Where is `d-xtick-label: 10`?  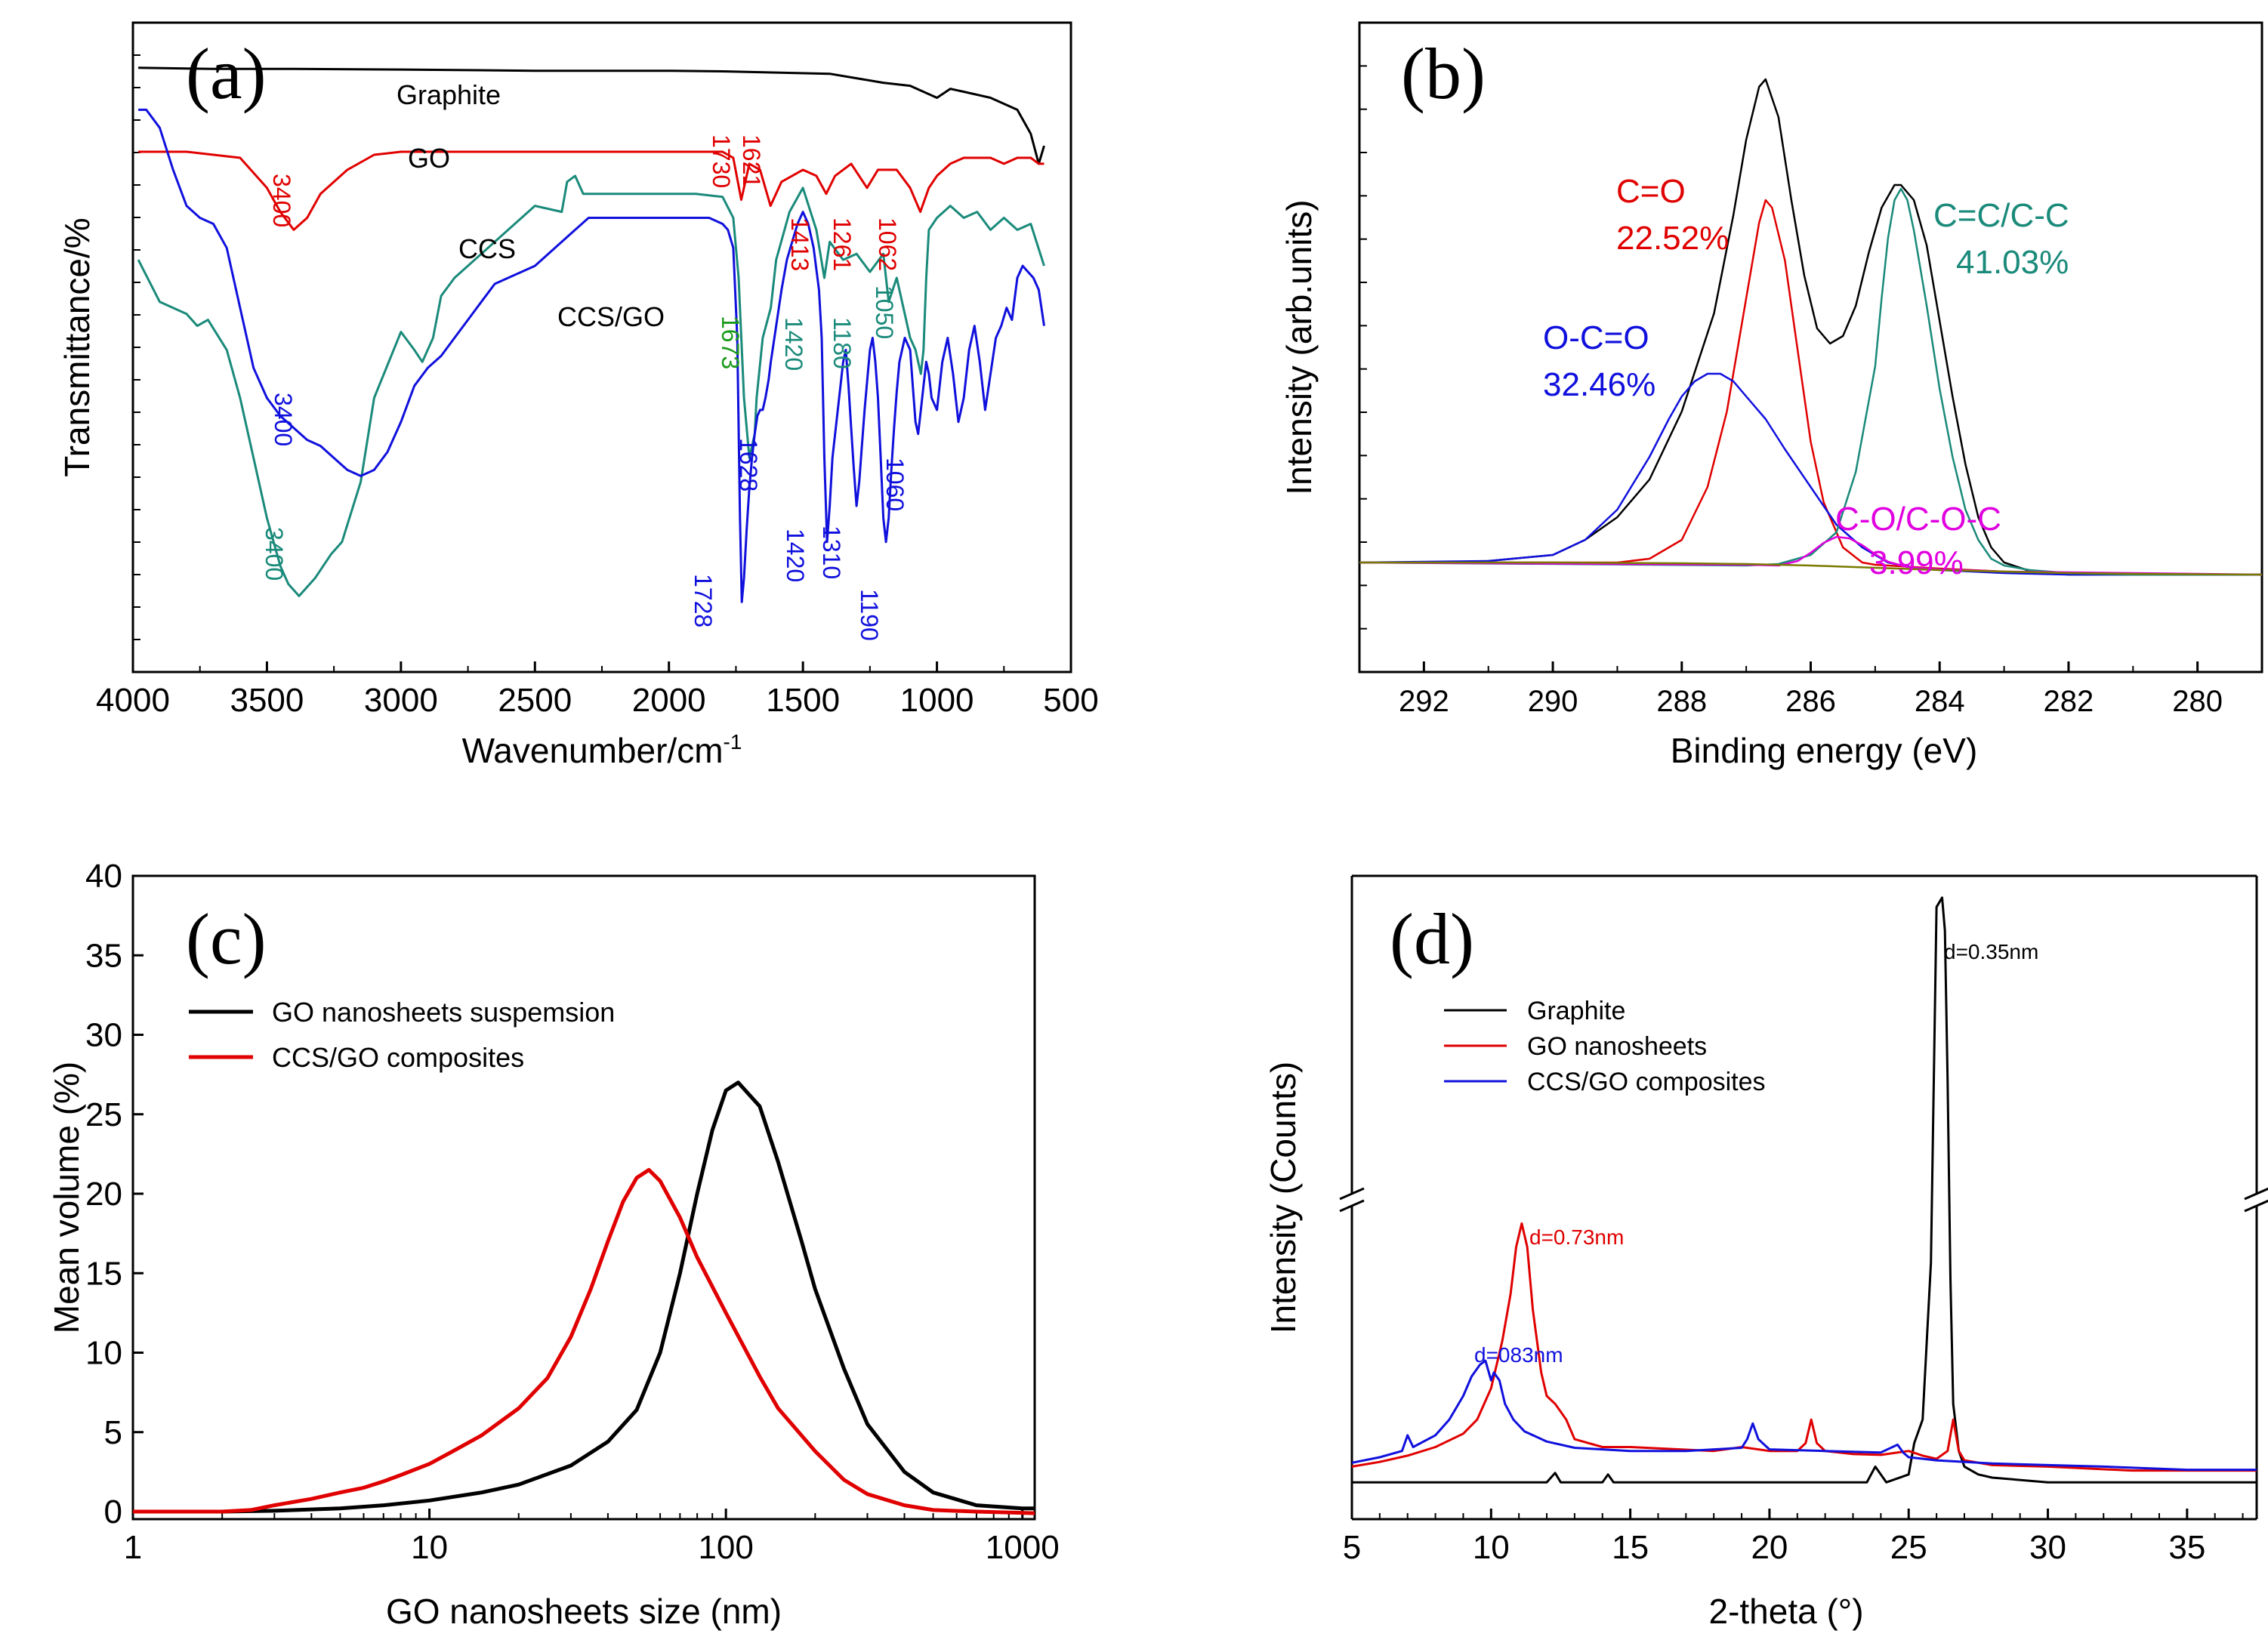
d-xtick-label: 10 is located at coordinates (1492, 1547).